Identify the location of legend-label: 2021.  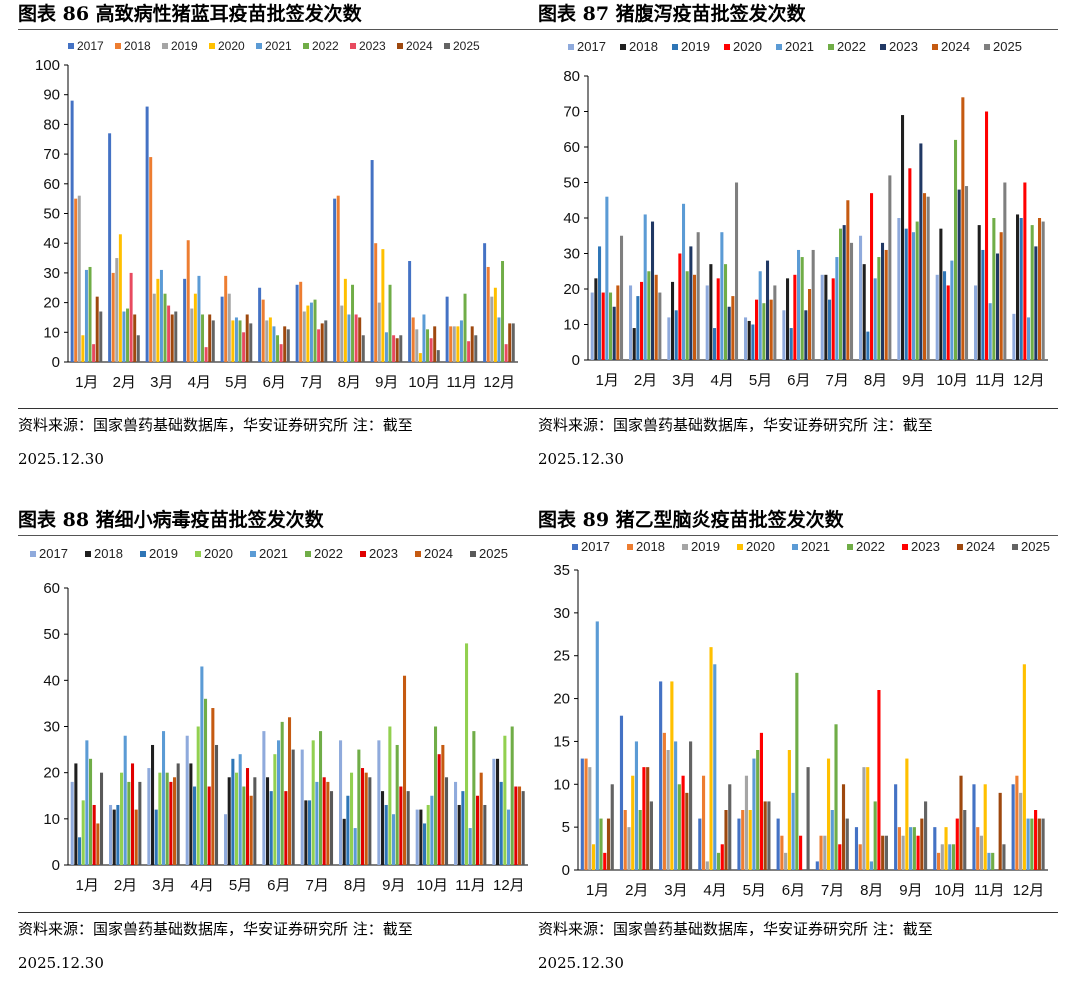
(278, 46).